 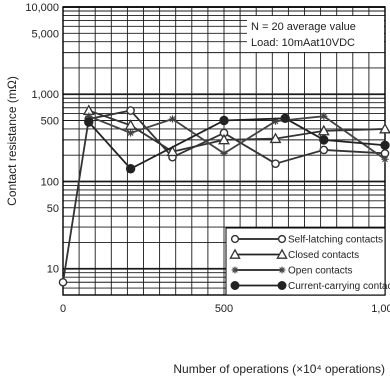 I want to click on x-tick-label: 1,000, so click(x=380, y=309).